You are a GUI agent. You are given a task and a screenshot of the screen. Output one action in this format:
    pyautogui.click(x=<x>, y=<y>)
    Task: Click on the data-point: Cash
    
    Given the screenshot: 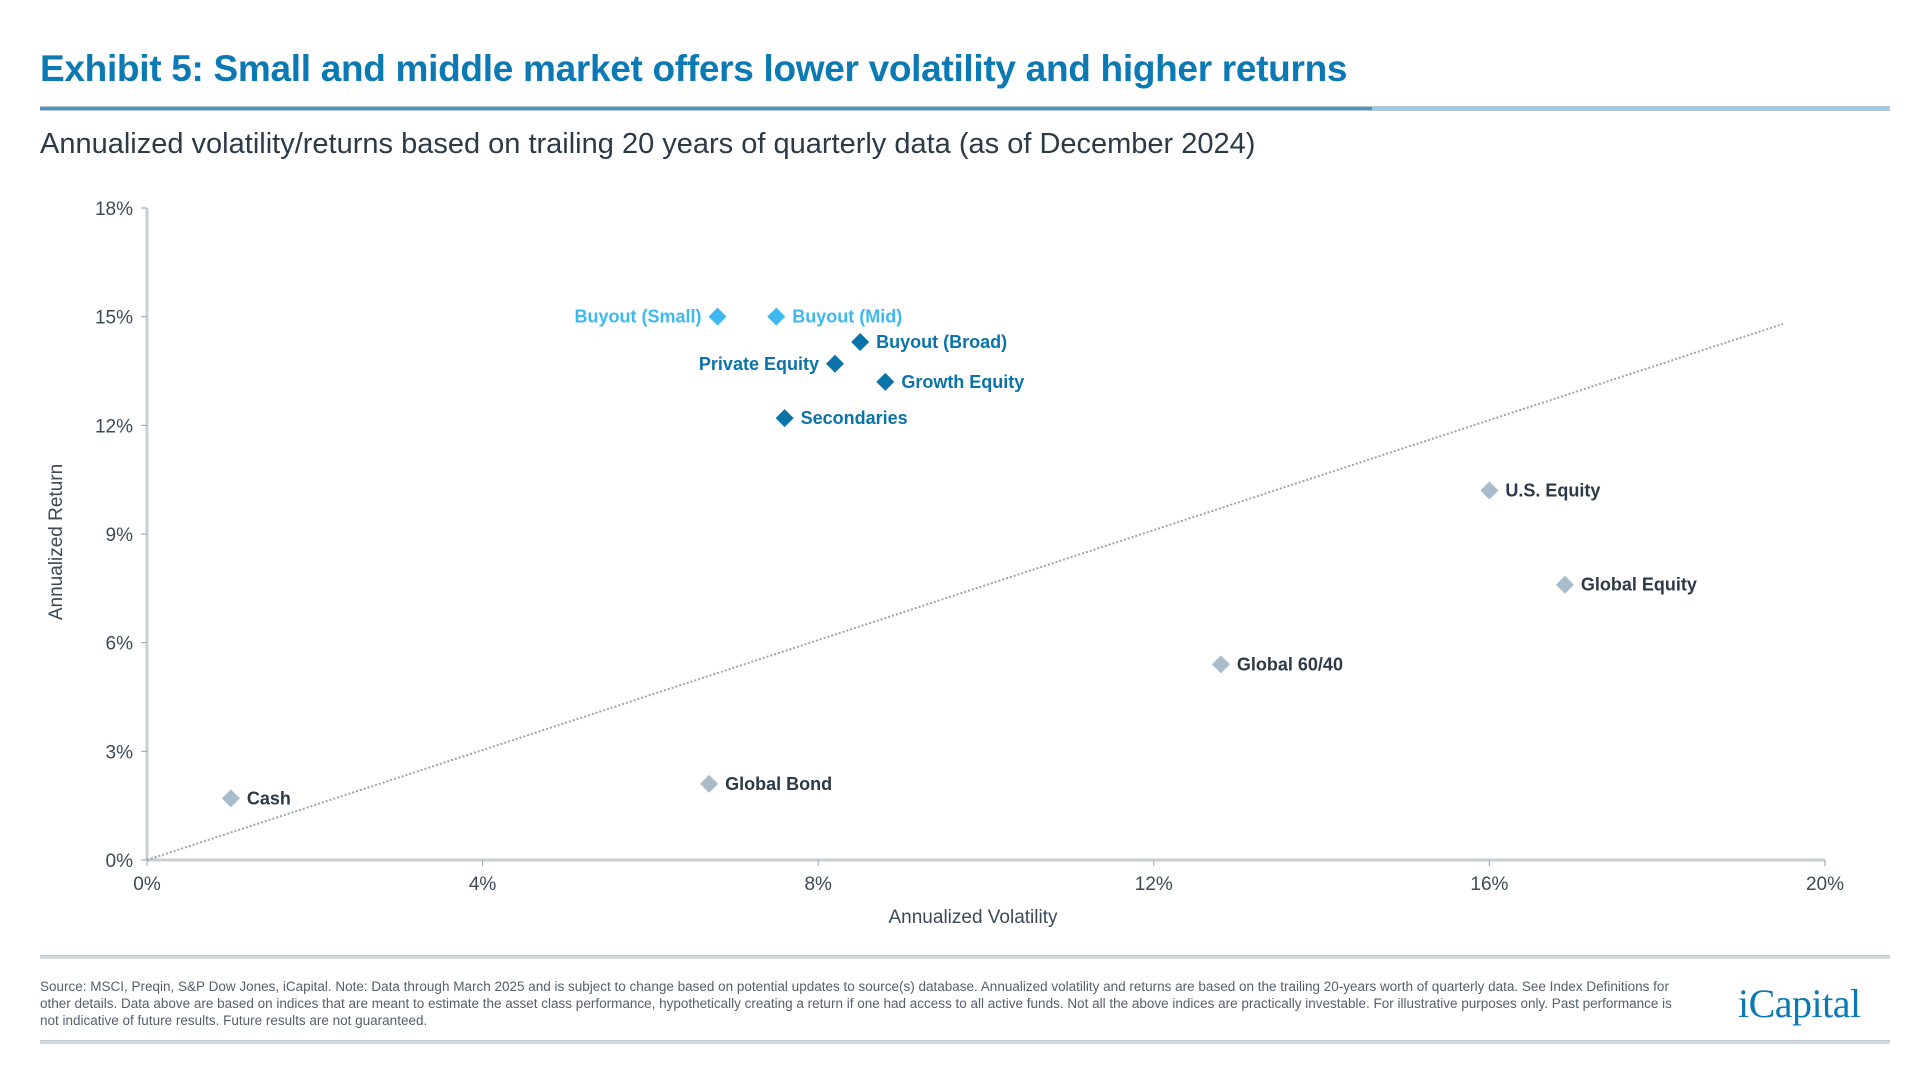 What is the action you would take?
    pyautogui.click(x=256, y=798)
    